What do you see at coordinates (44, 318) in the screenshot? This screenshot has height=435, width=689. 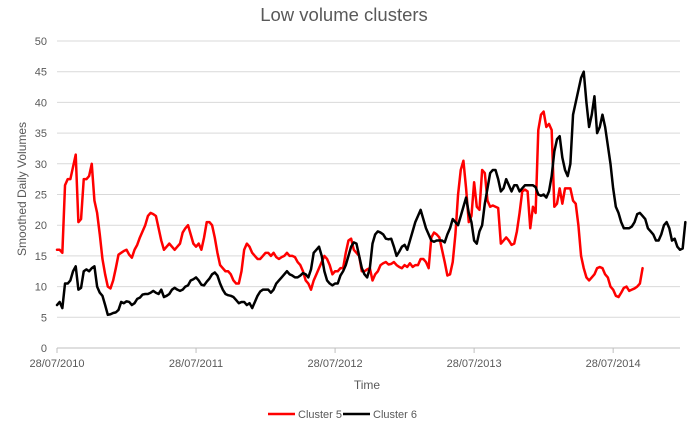 I see `y-tick-label: 5` at bounding box center [44, 318].